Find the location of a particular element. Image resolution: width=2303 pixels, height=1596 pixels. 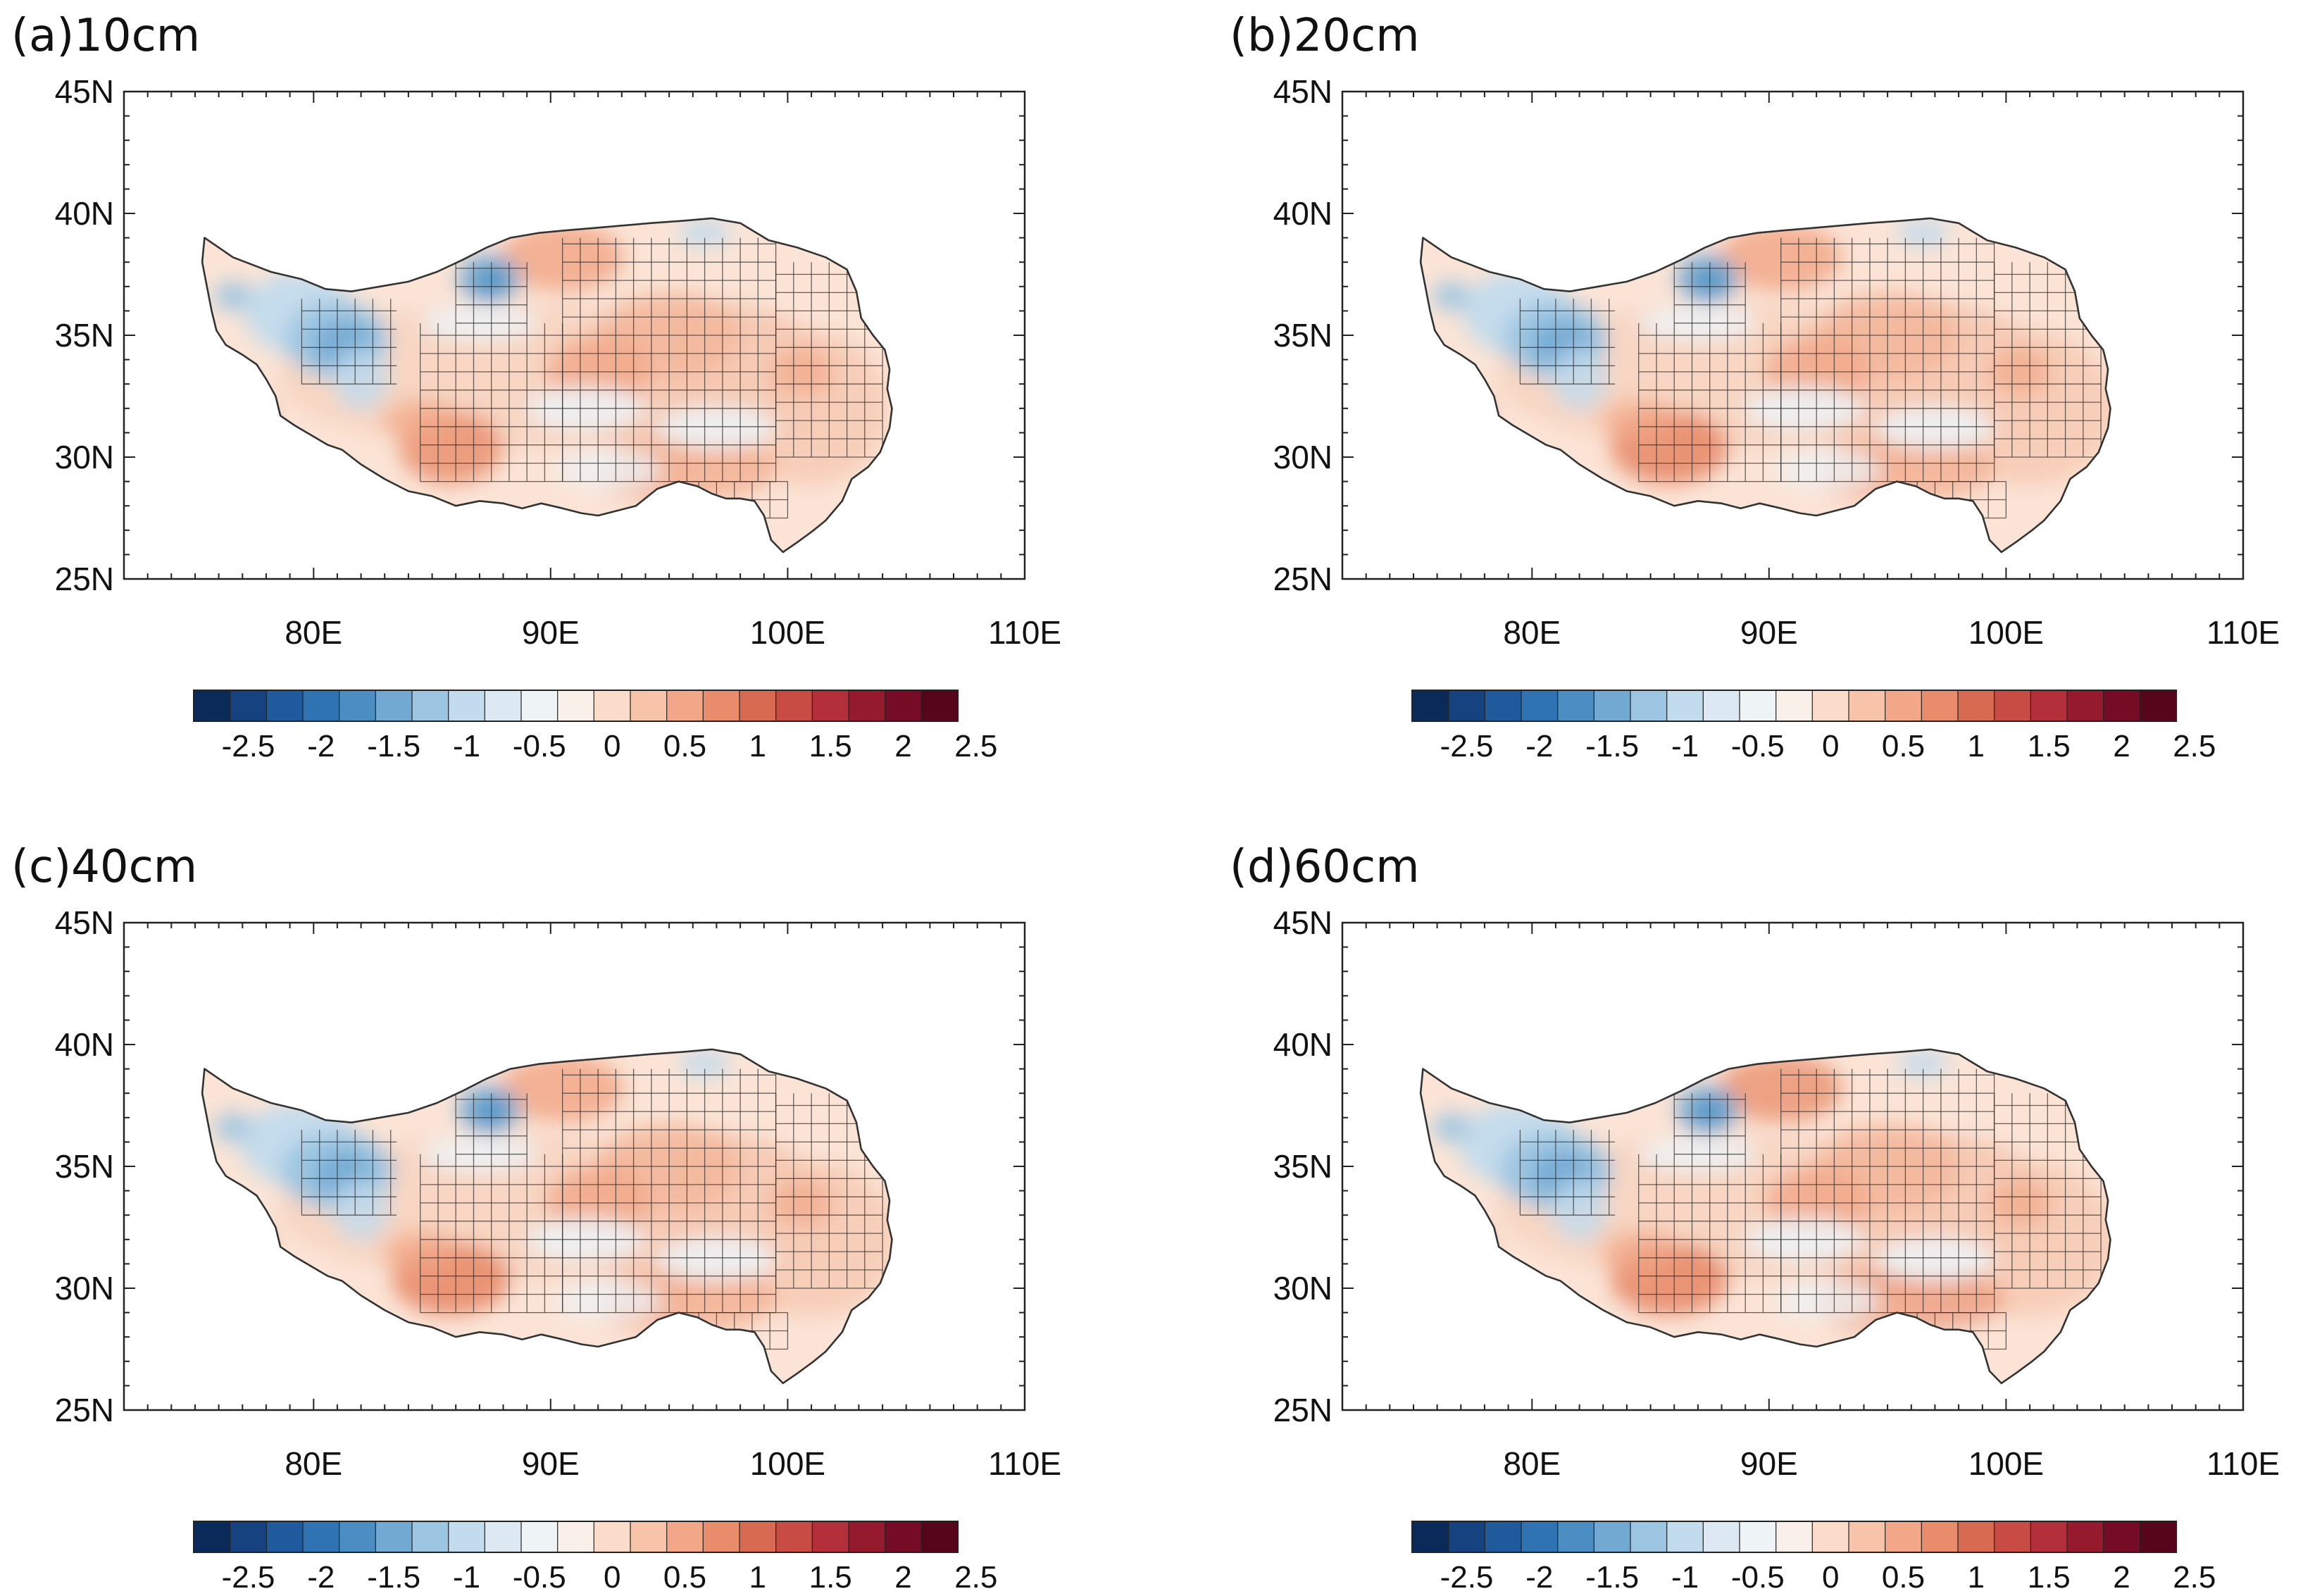

panel-title: (d)60cm is located at coordinates (1325, 867).